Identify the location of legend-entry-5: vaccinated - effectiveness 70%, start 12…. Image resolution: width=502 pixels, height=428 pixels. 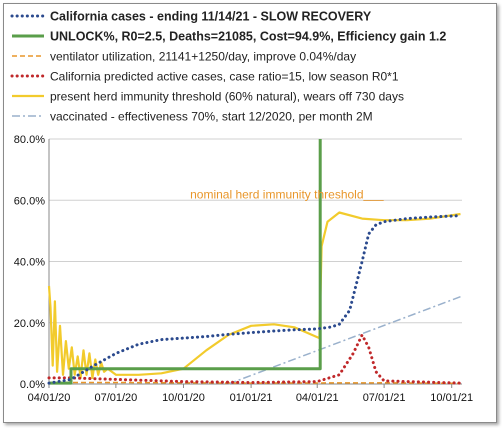
(211, 117).